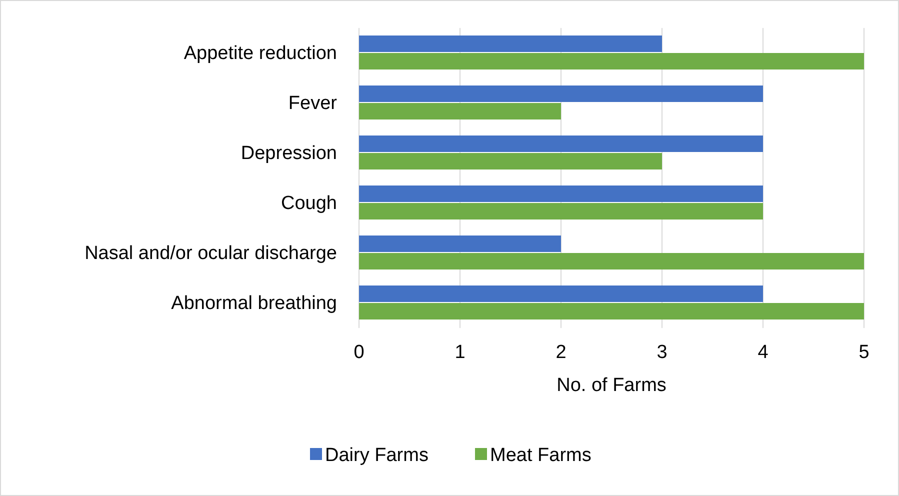 The height and width of the screenshot is (496, 899). What do you see at coordinates (359, 352) in the screenshot?
I see `x-tick-label: 0` at bounding box center [359, 352].